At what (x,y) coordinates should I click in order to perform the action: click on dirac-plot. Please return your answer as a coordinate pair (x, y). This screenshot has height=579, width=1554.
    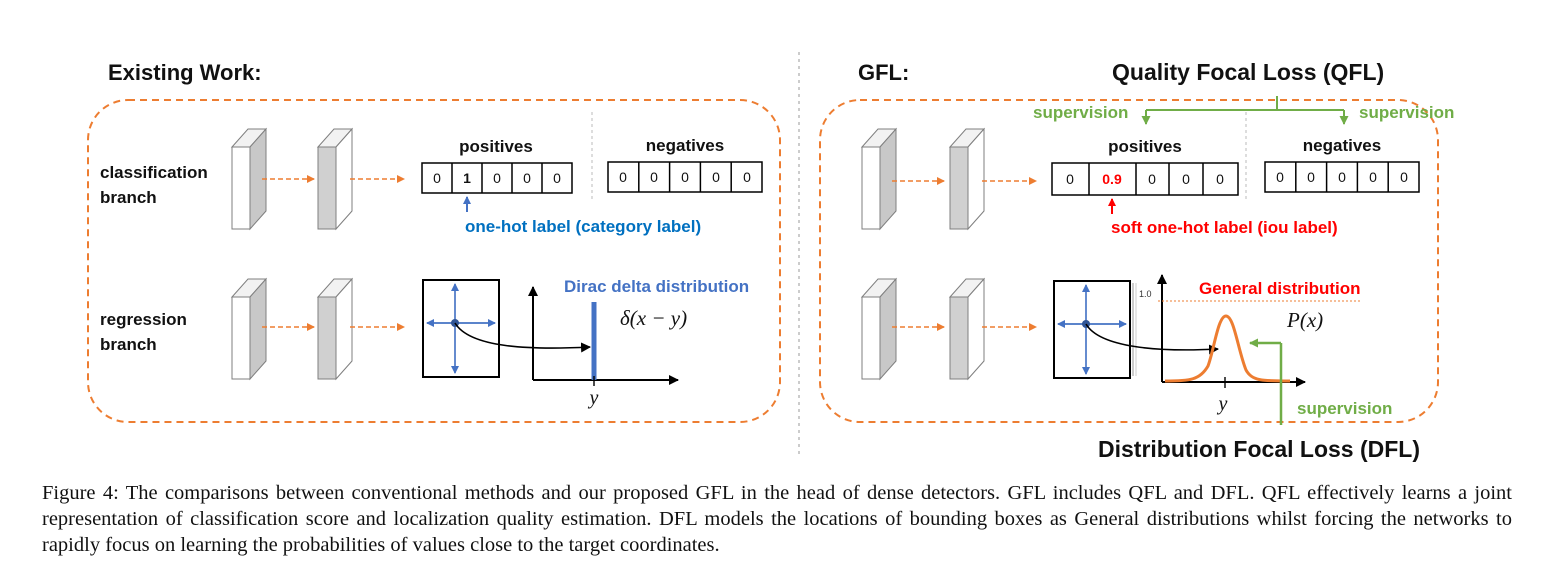
    Looking at the image, I should click on (603, 336).